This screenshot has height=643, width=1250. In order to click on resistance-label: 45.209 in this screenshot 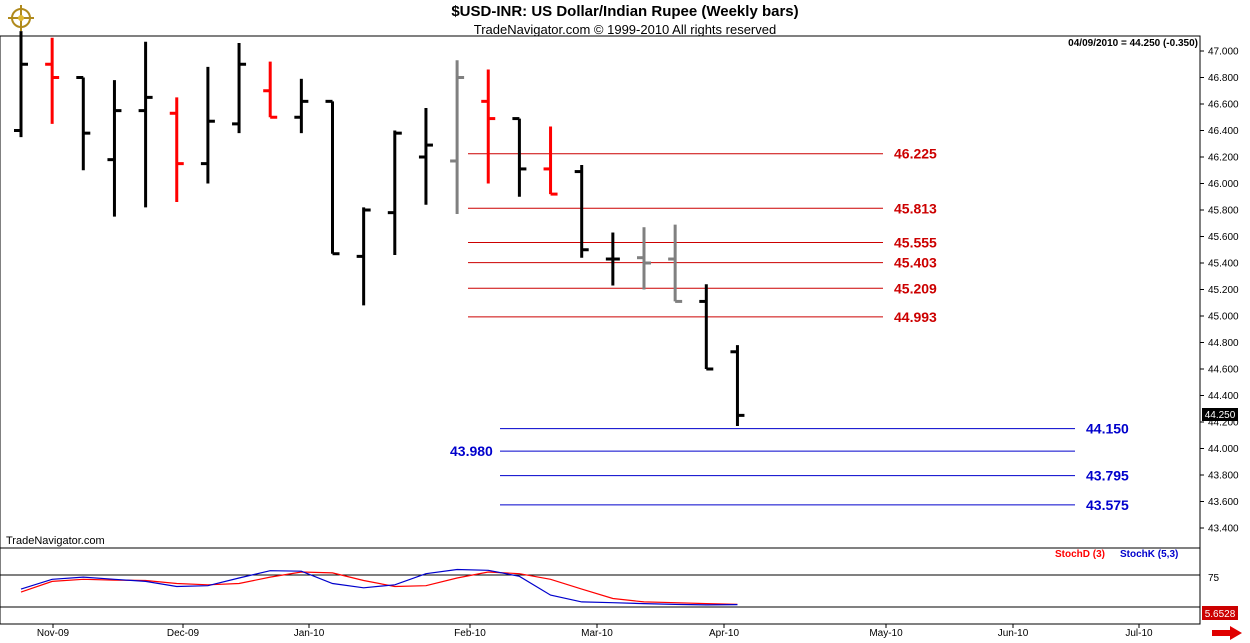, I will do `click(915, 288)`.